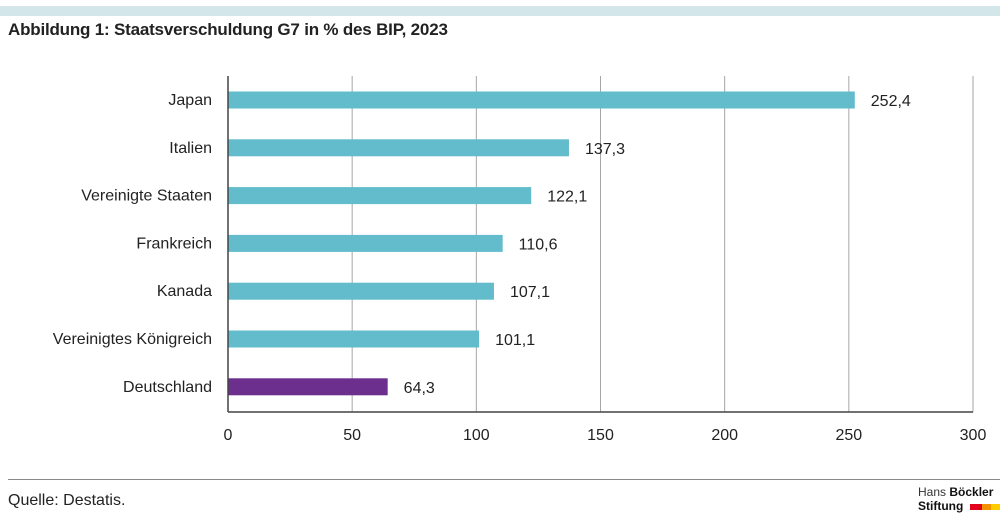  I want to click on category-label: Kanada, so click(184, 291).